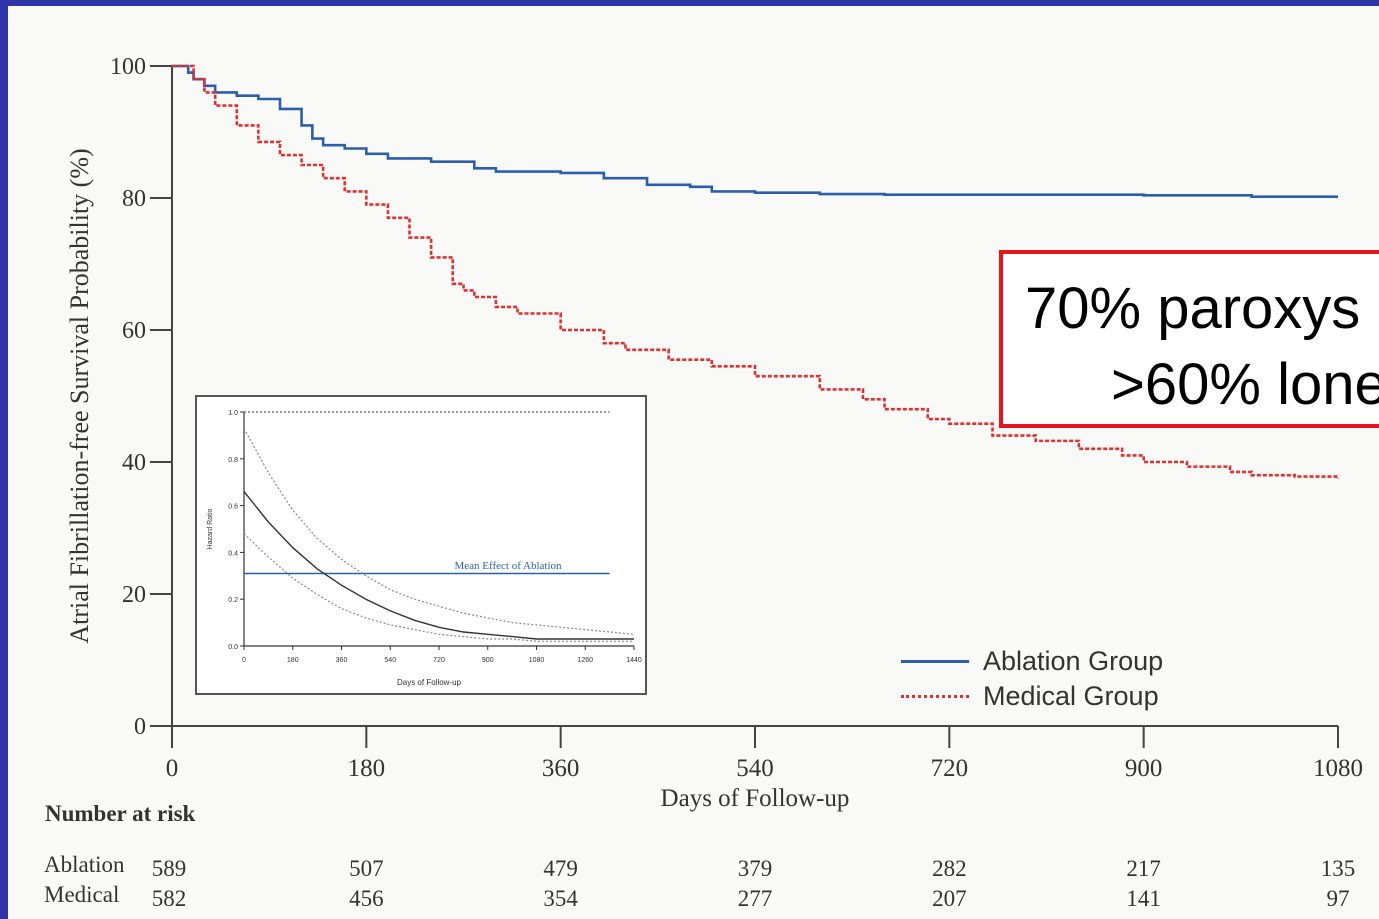  I want to click on y-tick-label: 40, so click(134, 463).